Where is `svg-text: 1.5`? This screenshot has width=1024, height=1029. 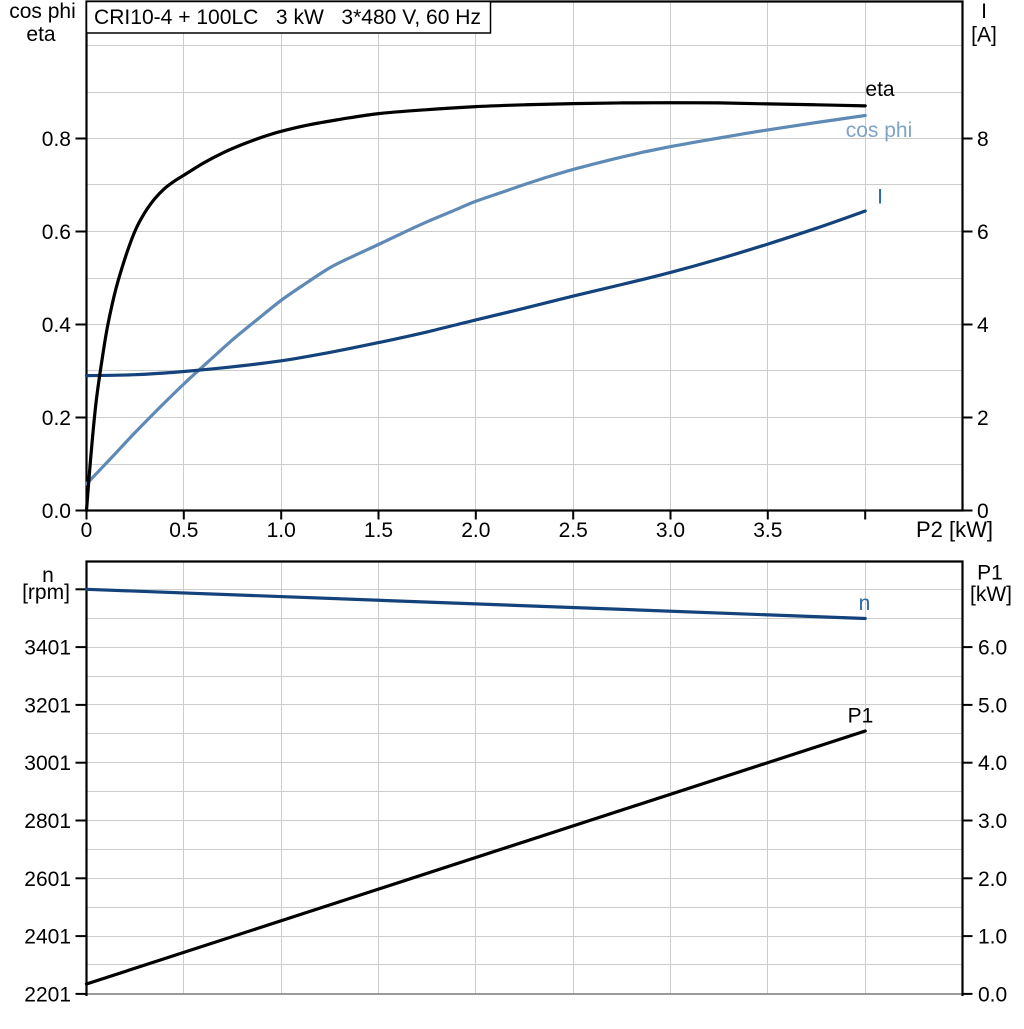
svg-text: 1.5 is located at coordinates (378, 530).